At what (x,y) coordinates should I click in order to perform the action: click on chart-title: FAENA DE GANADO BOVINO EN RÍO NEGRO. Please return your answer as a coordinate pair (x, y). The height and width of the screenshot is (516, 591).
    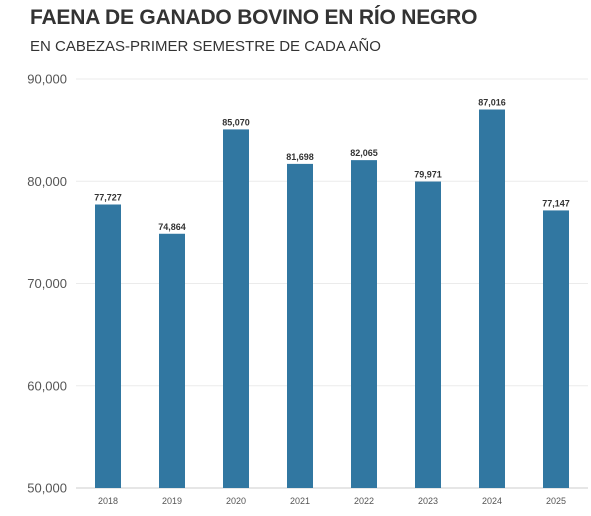
    Looking at the image, I should click on (254, 17).